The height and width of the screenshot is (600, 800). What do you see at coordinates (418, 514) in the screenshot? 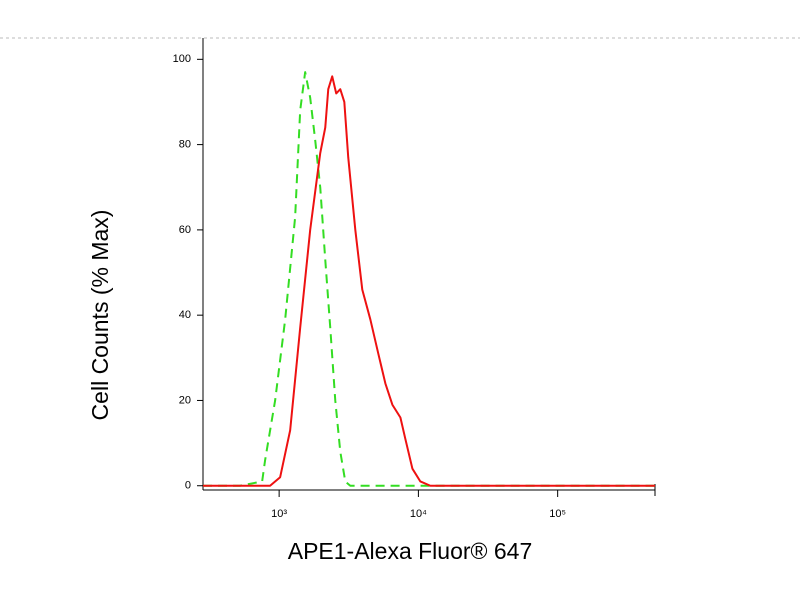
I see `x-tick-label: 10⁴` at bounding box center [418, 514].